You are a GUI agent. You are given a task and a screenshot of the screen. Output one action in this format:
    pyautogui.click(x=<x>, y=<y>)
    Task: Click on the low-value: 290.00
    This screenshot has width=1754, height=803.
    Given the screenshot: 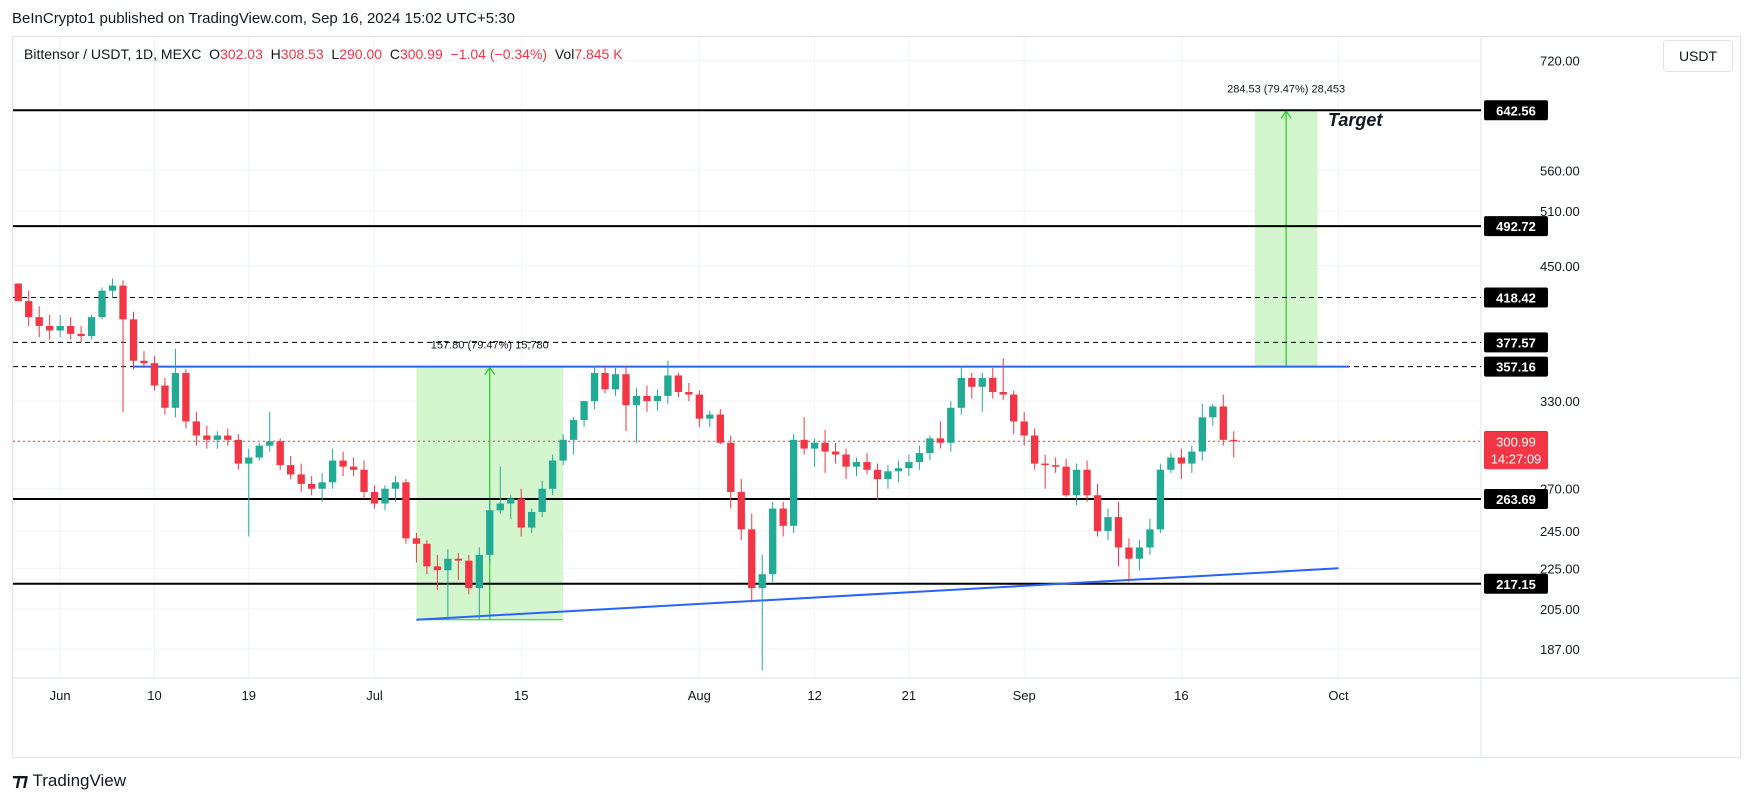 What is the action you would take?
    pyautogui.click(x=361, y=54)
    